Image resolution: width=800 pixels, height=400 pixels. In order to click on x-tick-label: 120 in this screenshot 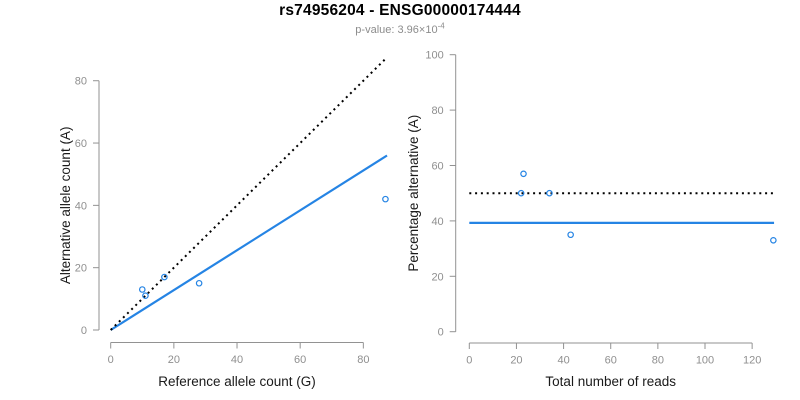, I will do `click(752, 361)`.